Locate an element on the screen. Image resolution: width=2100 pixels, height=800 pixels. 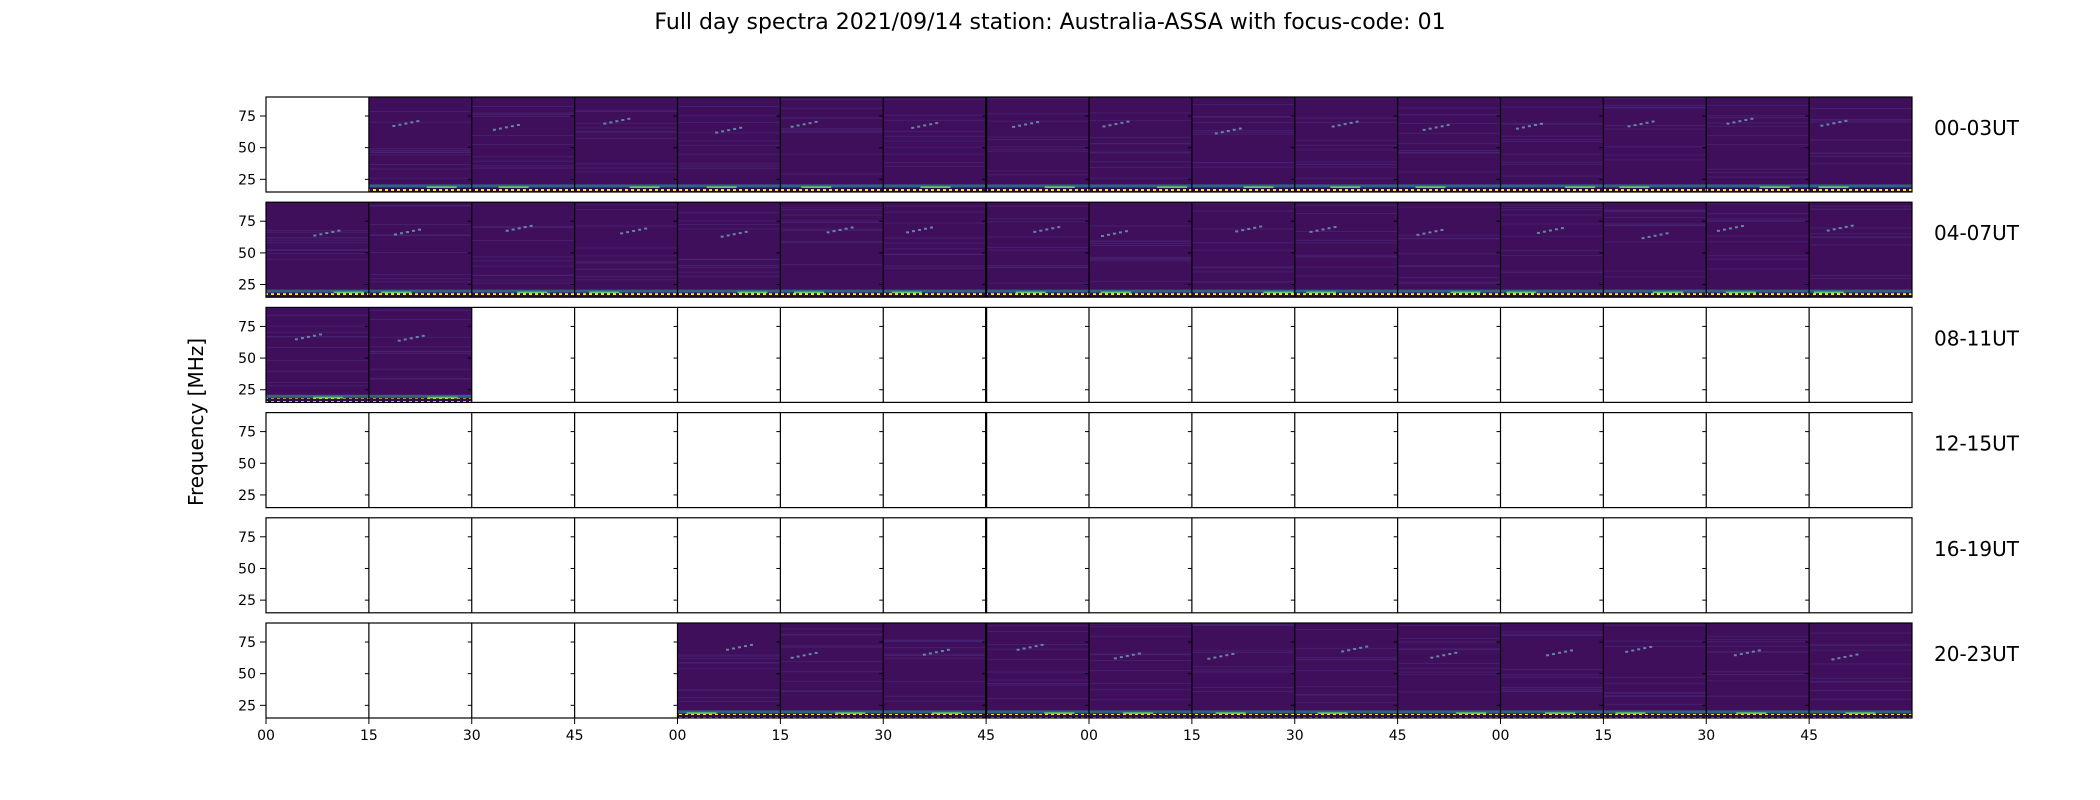
row-label: 20-23UT is located at coordinates (1977, 654).